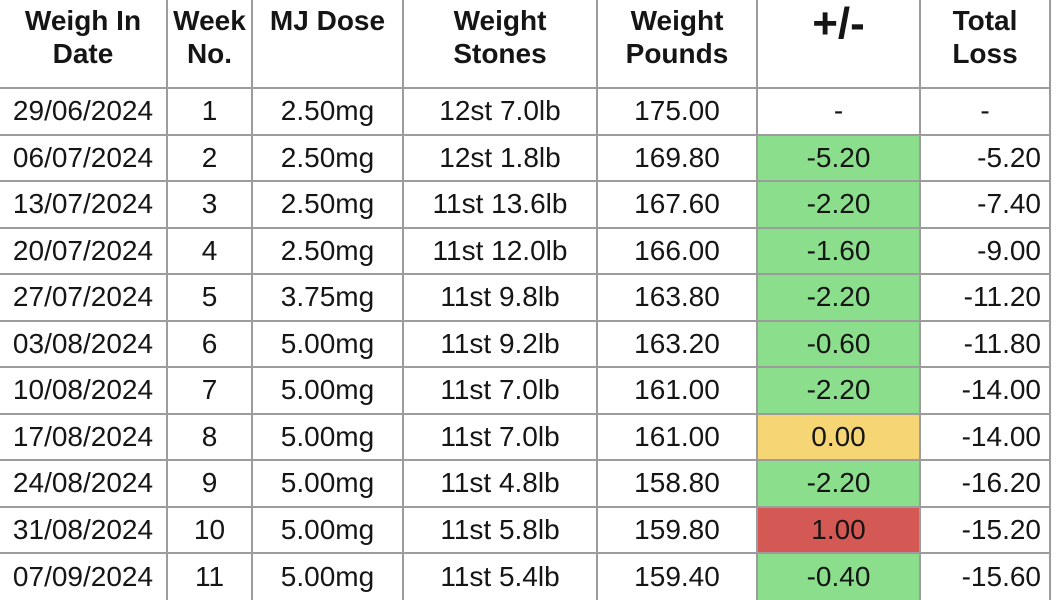 This screenshot has height=600, width=1059. I want to click on header-line: Pounds, so click(677, 53).